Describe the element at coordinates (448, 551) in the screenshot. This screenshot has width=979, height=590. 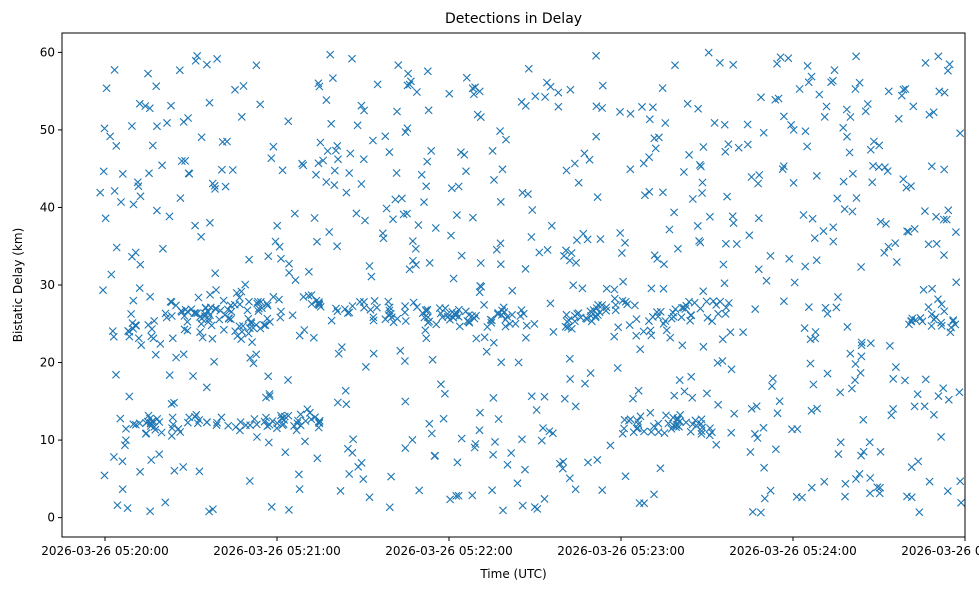
I see `x-tick-label: 2026-03-26 05:22:00` at that location.